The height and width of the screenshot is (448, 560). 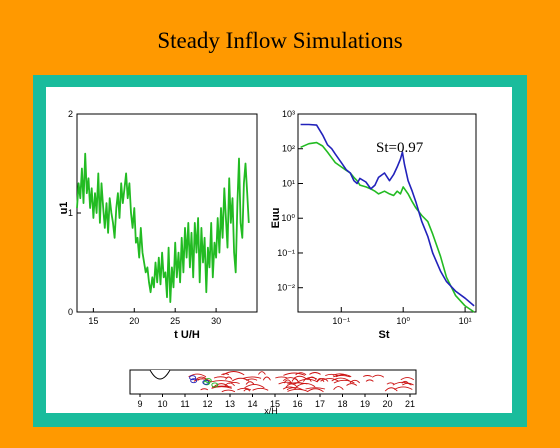 What do you see at coordinates (286, 288) in the screenshot?
I see `chart2-ytick-label: 10⁻²` at bounding box center [286, 288].